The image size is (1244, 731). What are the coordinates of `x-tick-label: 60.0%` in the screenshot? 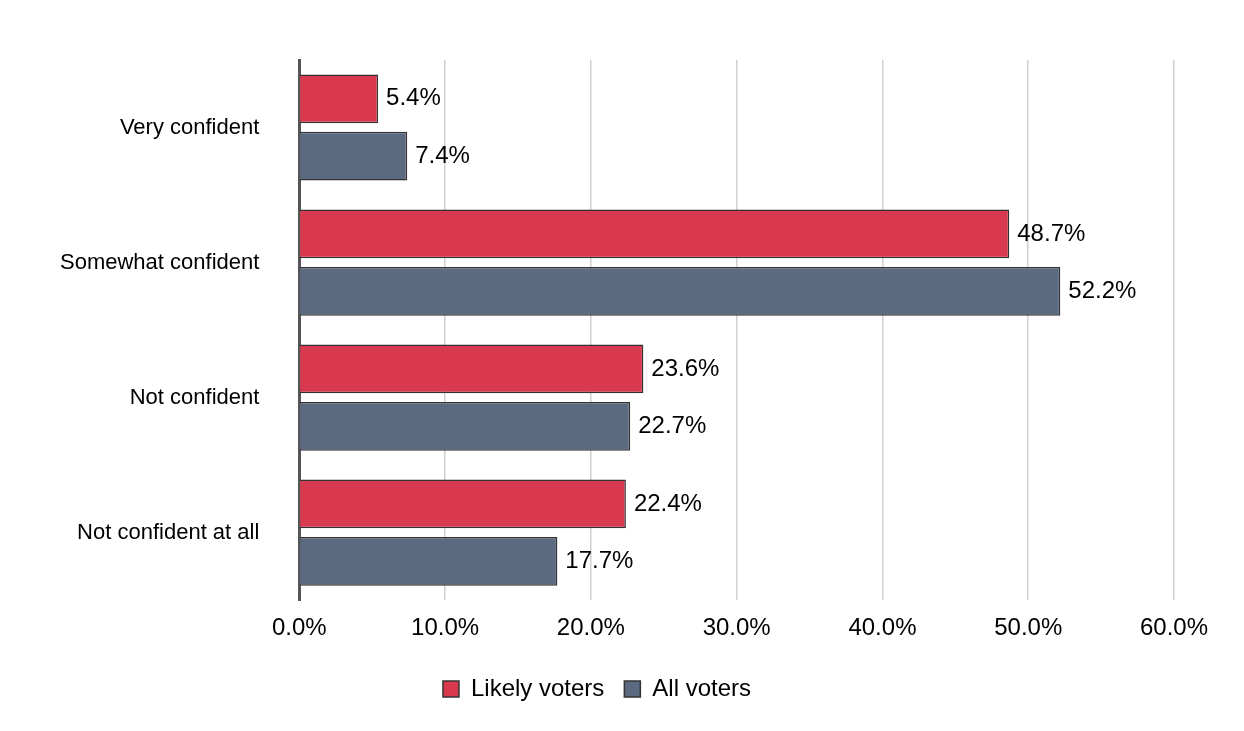 It's located at (1174, 627).